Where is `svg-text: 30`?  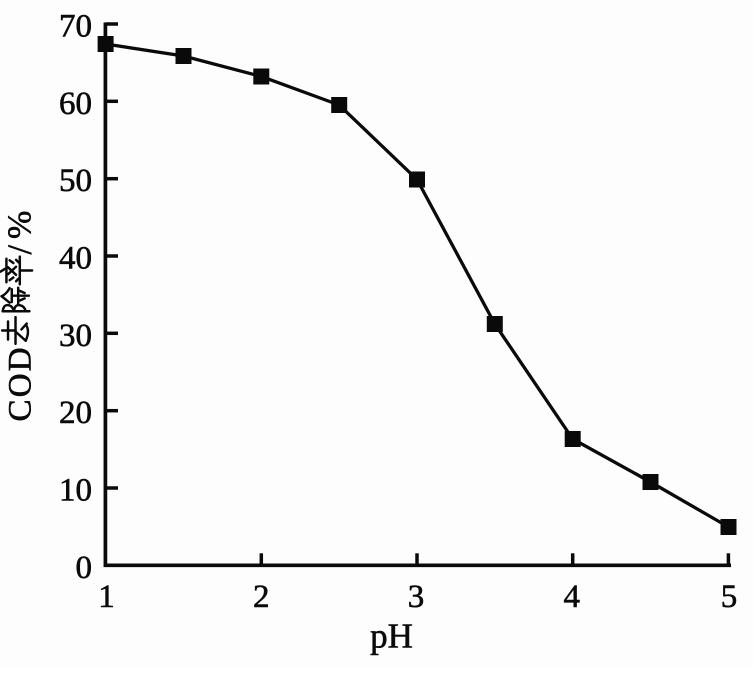 svg-text: 30 is located at coordinates (75, 336).